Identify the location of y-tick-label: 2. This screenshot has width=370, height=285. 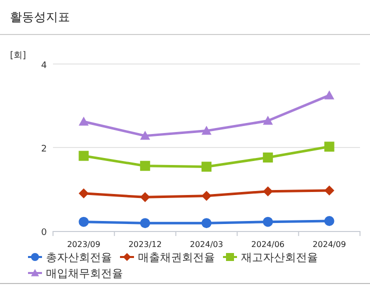
(44, 149).